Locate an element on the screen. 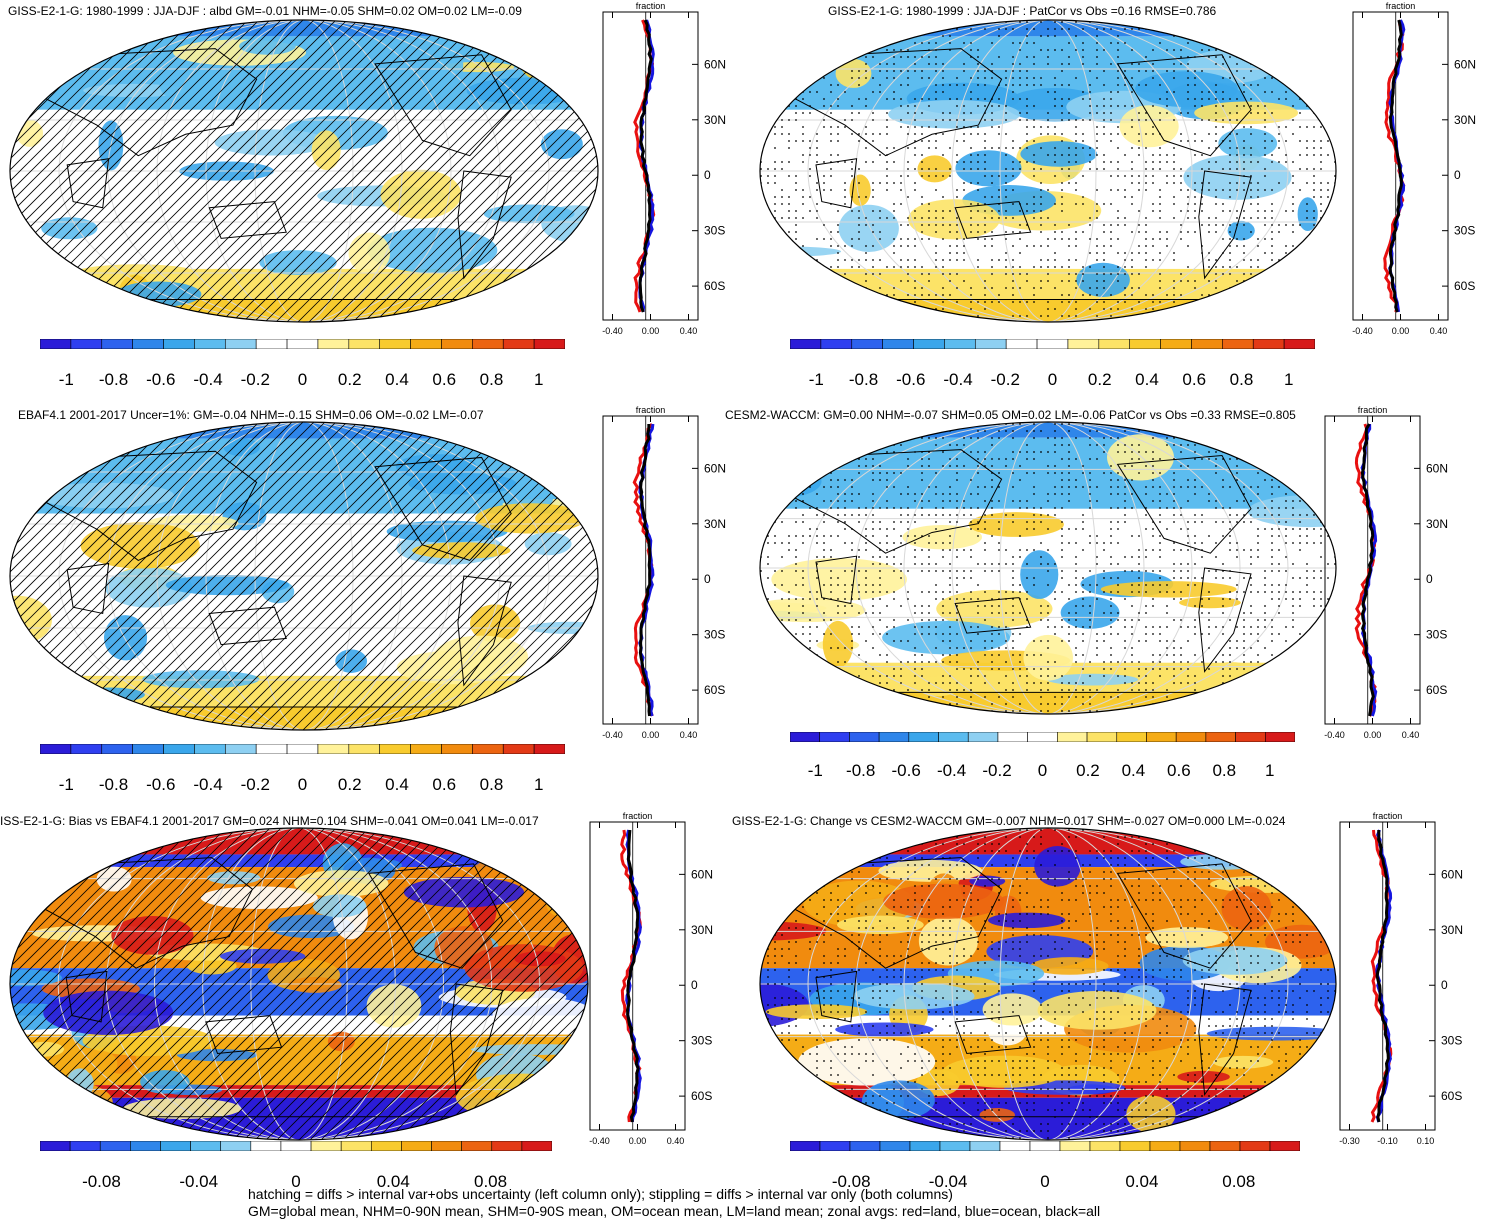 The height and width of the screenshot is (1220, 1492). zonal-x-tick: -0.10 is located at coordinates (1387, 1141).